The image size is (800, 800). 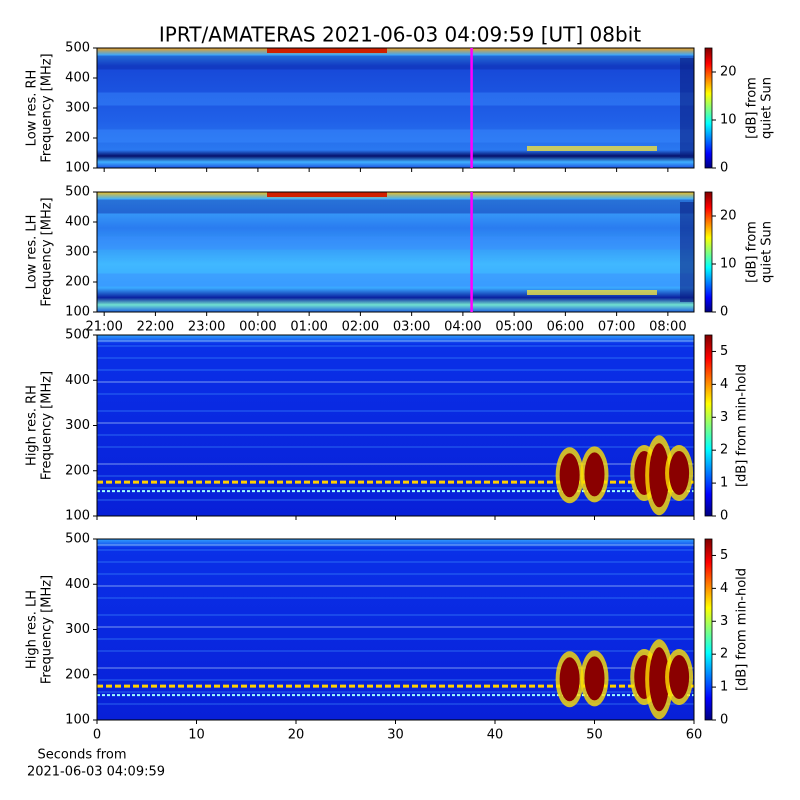 What do you see at coordinates (32, 252) in the screenshot?
I see `y-axis-label: Low res. LH` at bounding box center [32, 252].